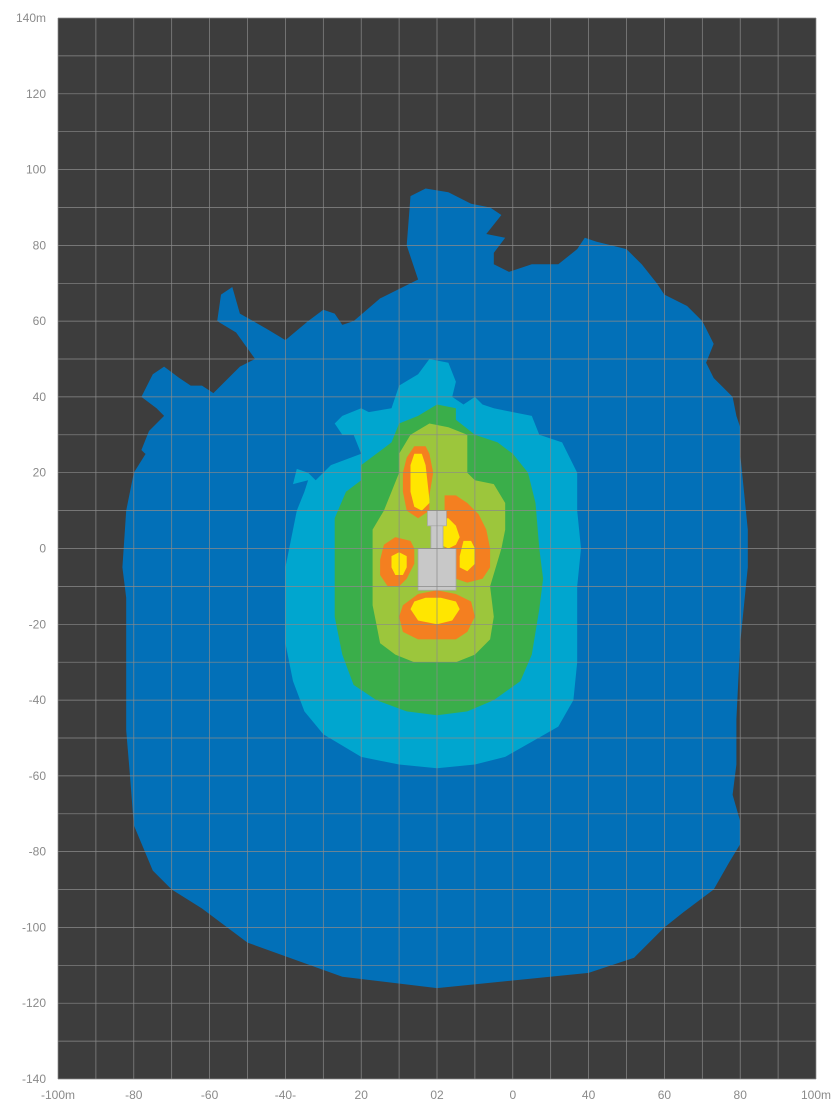 This screenshot has width=834, height=1108. Describe the element at coordinates (40, 473) in the screenshot. I see `y-tick-label: 20` at that location.